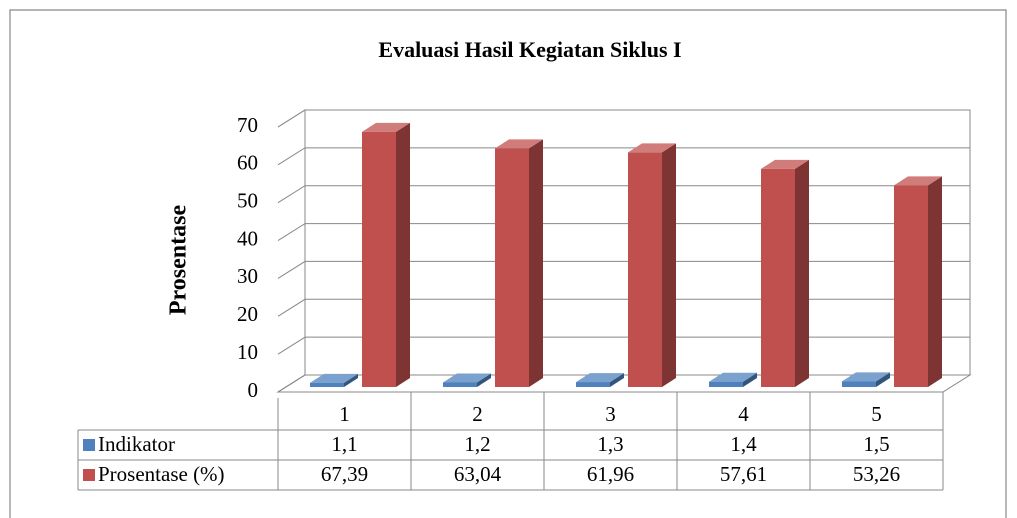 The height and width of the screenshot is (518, 1017). Describe the element at coordinates (477, 444) in the screenshot. I see `table-cell: 1,2` at that location.